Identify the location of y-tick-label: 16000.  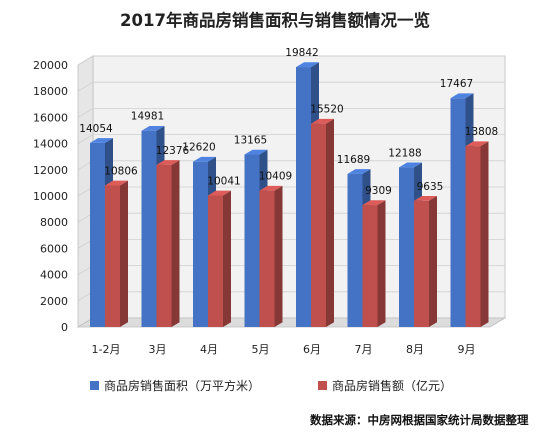
(50, 117).